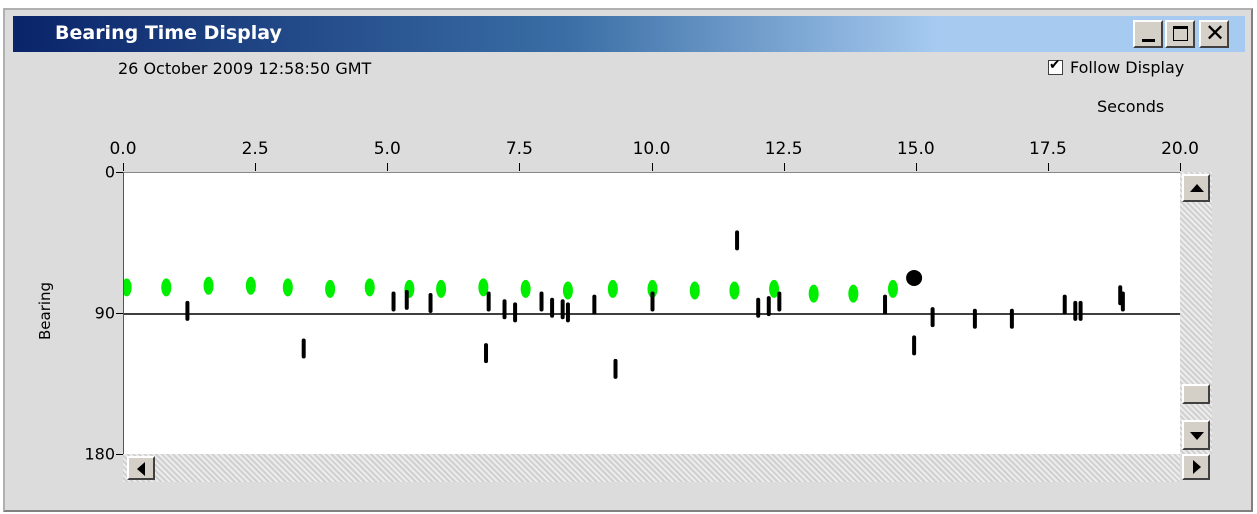 The image size is (1257, 514). Describe the element at coordinates (255, 149) in the screenshot. I see `x-tick-label: 2.5` at that location.